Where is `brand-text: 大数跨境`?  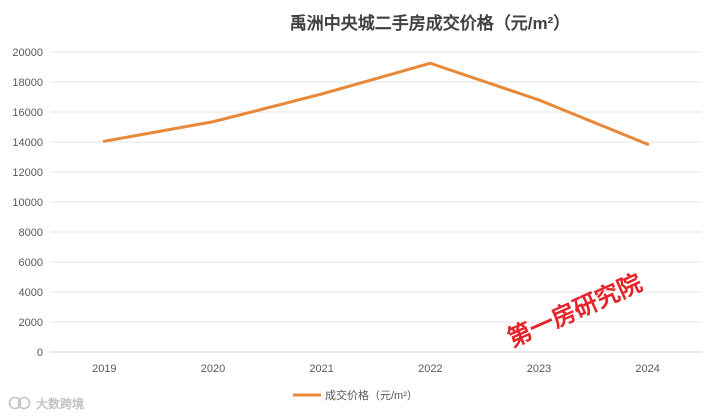 brand-text: 大数跨境 is located at coordinates (60, 403).